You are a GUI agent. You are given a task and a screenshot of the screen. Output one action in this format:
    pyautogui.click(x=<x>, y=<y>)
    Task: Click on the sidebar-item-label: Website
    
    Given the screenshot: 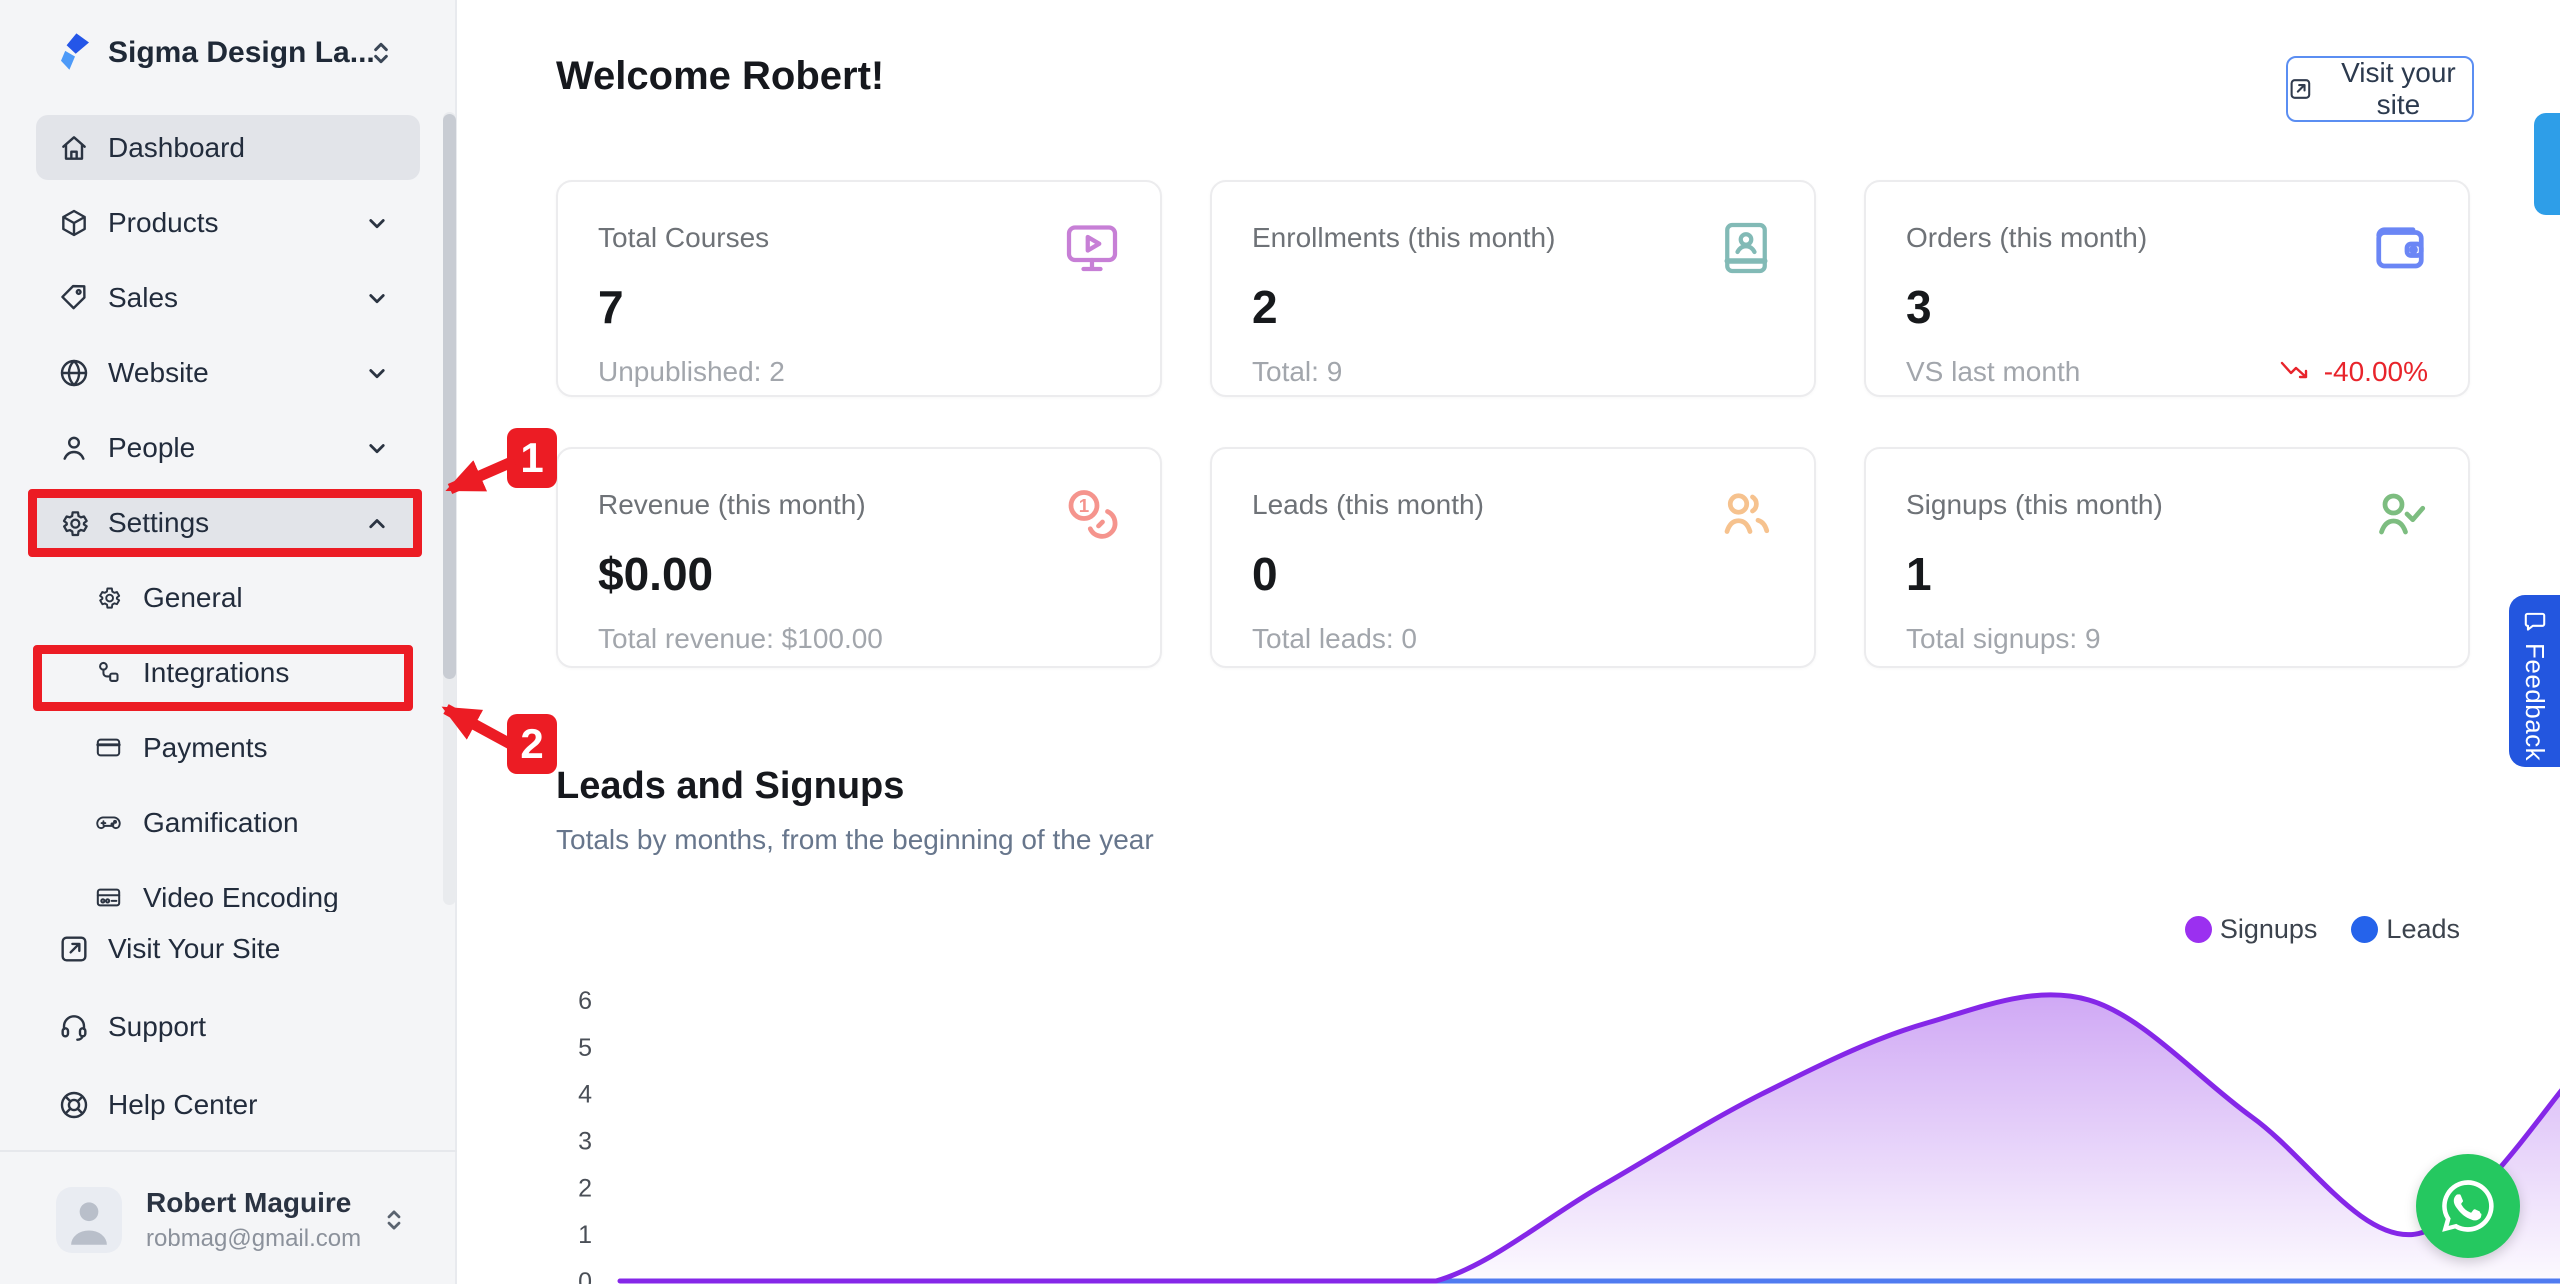 What is the action you would take?
    pyautogui.click(x=158, y=372)
    